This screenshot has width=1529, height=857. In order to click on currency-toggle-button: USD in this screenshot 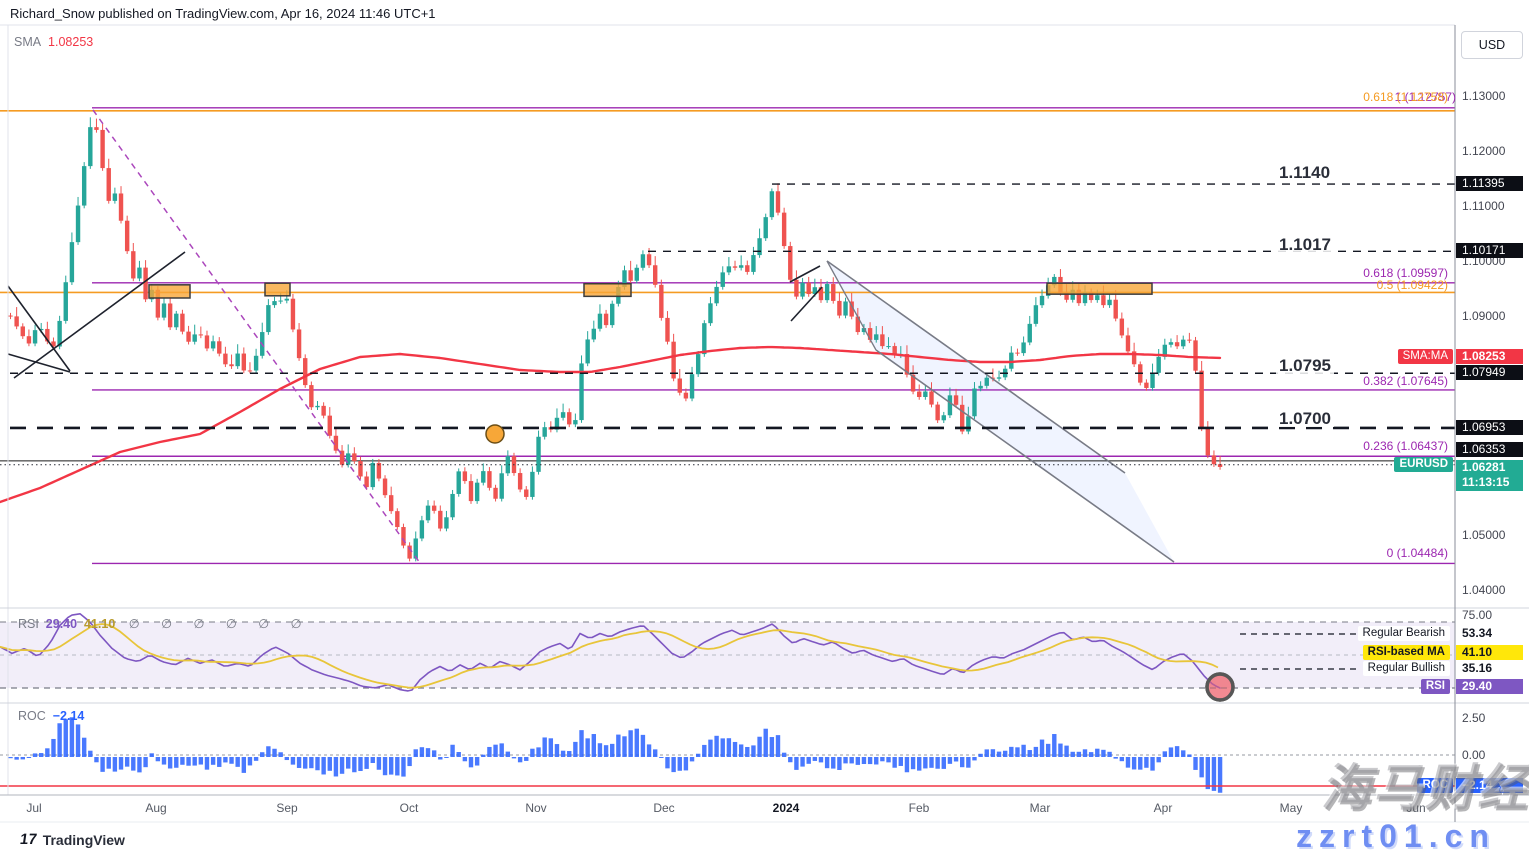, I will do `click(1492, 45)`.